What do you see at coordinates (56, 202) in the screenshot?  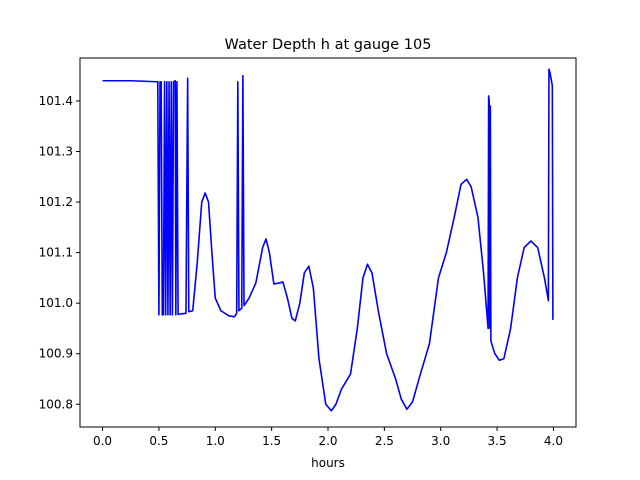 I see `y-tick-label: 101.2` at bounding box center [56, 202].